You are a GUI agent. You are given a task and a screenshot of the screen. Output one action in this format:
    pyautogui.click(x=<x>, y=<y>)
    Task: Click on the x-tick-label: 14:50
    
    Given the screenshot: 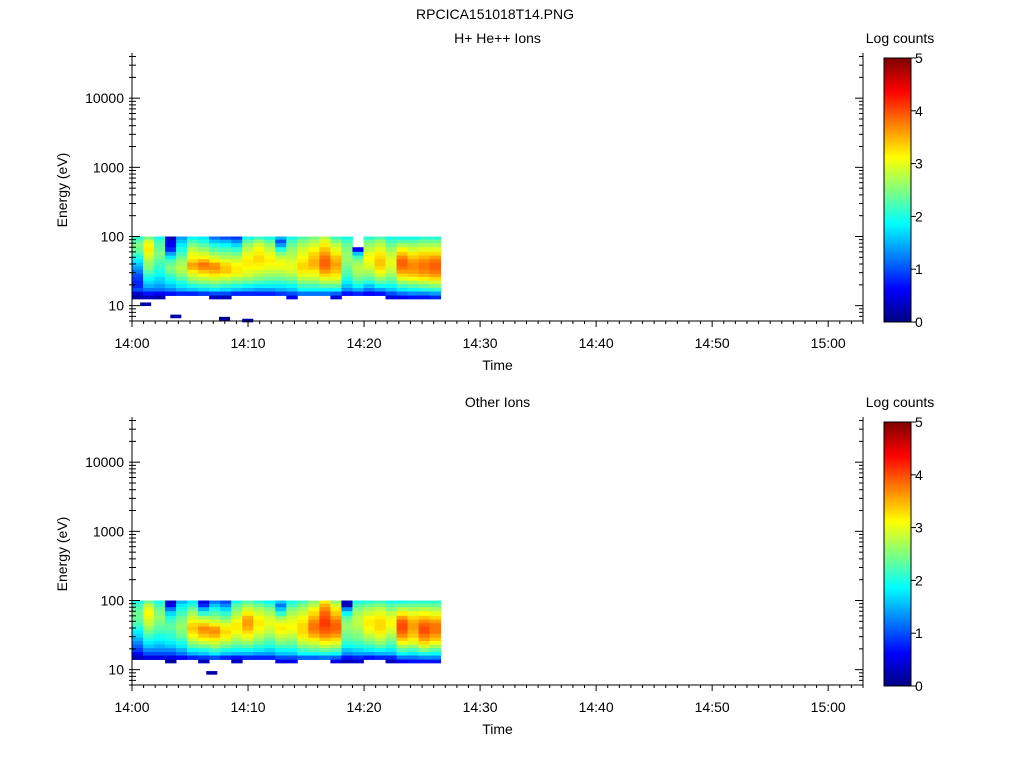 What is the action you would take?
    pyautogui.click(x=712, y=707)
    